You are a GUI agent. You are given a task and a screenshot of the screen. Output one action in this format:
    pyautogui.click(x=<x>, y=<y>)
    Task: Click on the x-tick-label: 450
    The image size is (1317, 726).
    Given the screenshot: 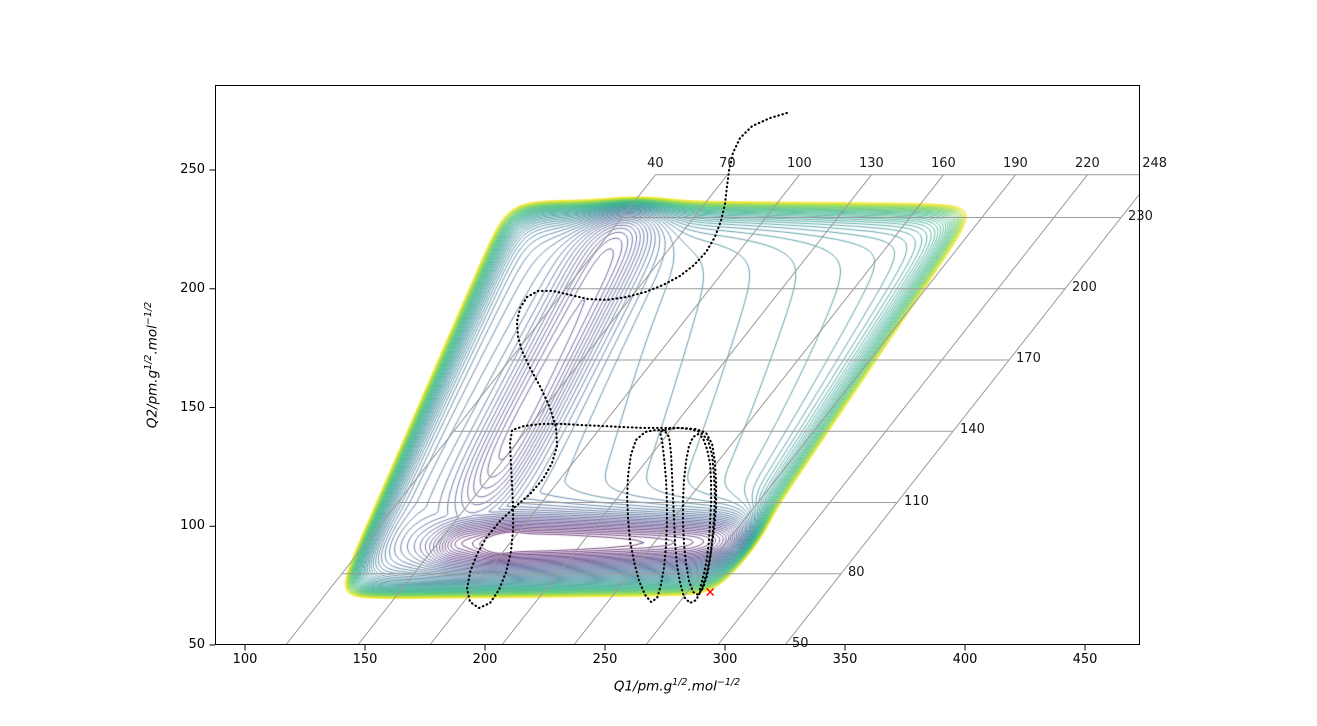 What is the action you would take?
    pyautogui.click(x=1085, y=659)
    